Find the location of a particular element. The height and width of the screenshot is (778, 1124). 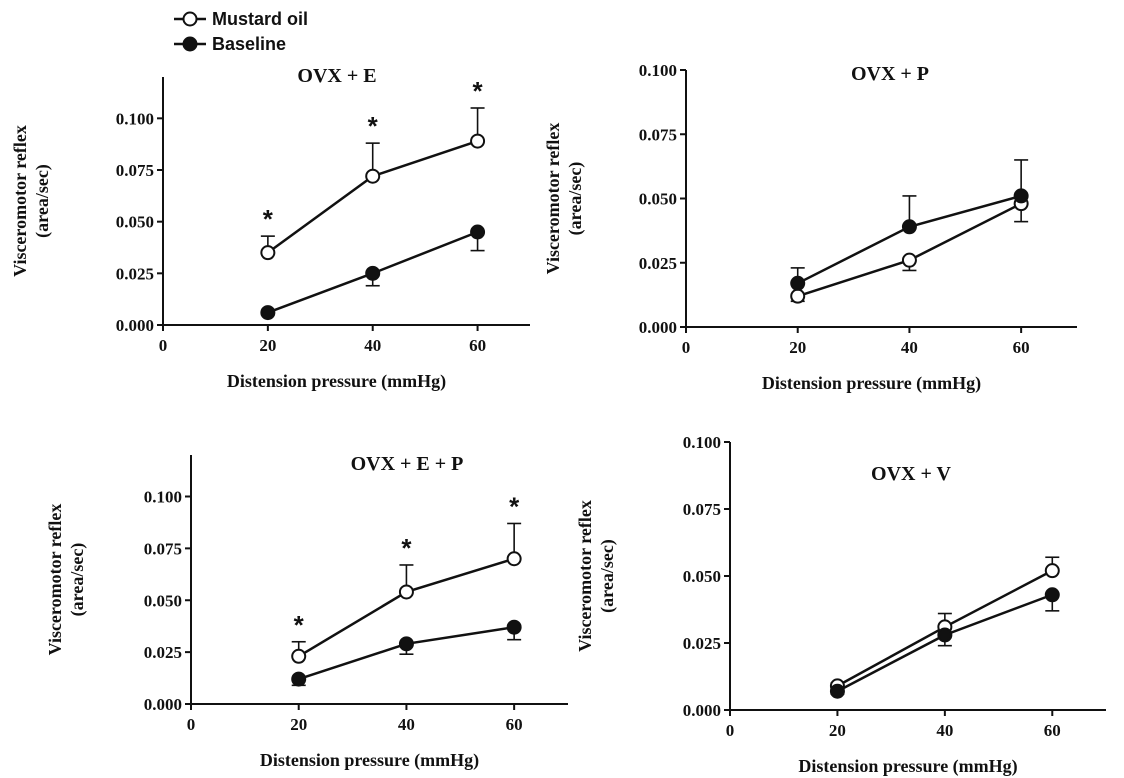

legend: Mustard oil Baseline is located at coordinates (241, 31).